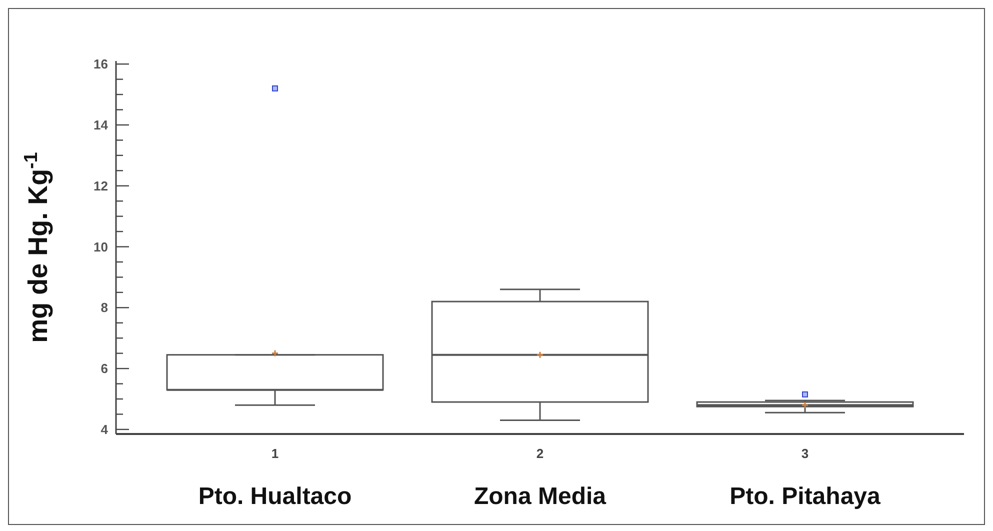 Image resolution: width=993 pixels, height=531 pixels. I want to click on x-tick-label: 3, so click(805, 453).